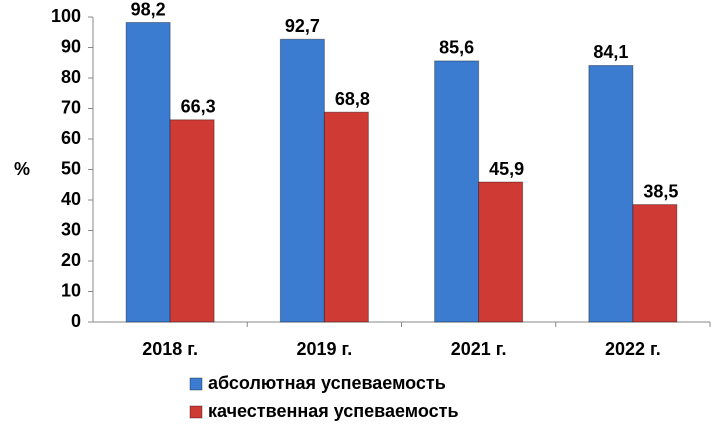 The image size is (721, 434). Describe the element at coordinates (71, 290) in the screenshot. I see `y-tick-label: 10` at that location.